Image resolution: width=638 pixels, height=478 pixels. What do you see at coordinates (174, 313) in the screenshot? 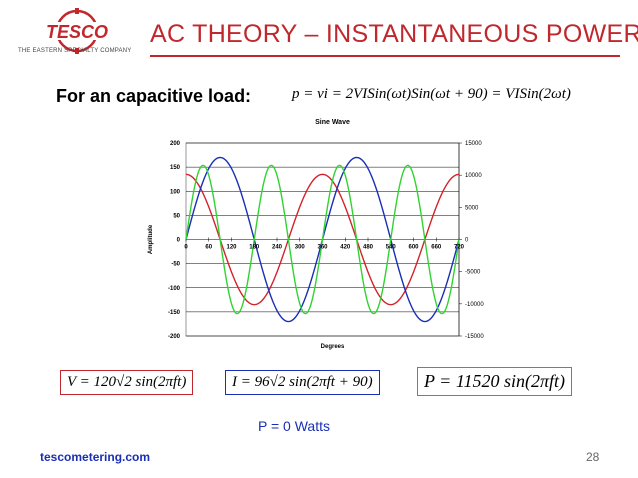
I see `y-tick-label: -150` at bounding box center [174, 313].